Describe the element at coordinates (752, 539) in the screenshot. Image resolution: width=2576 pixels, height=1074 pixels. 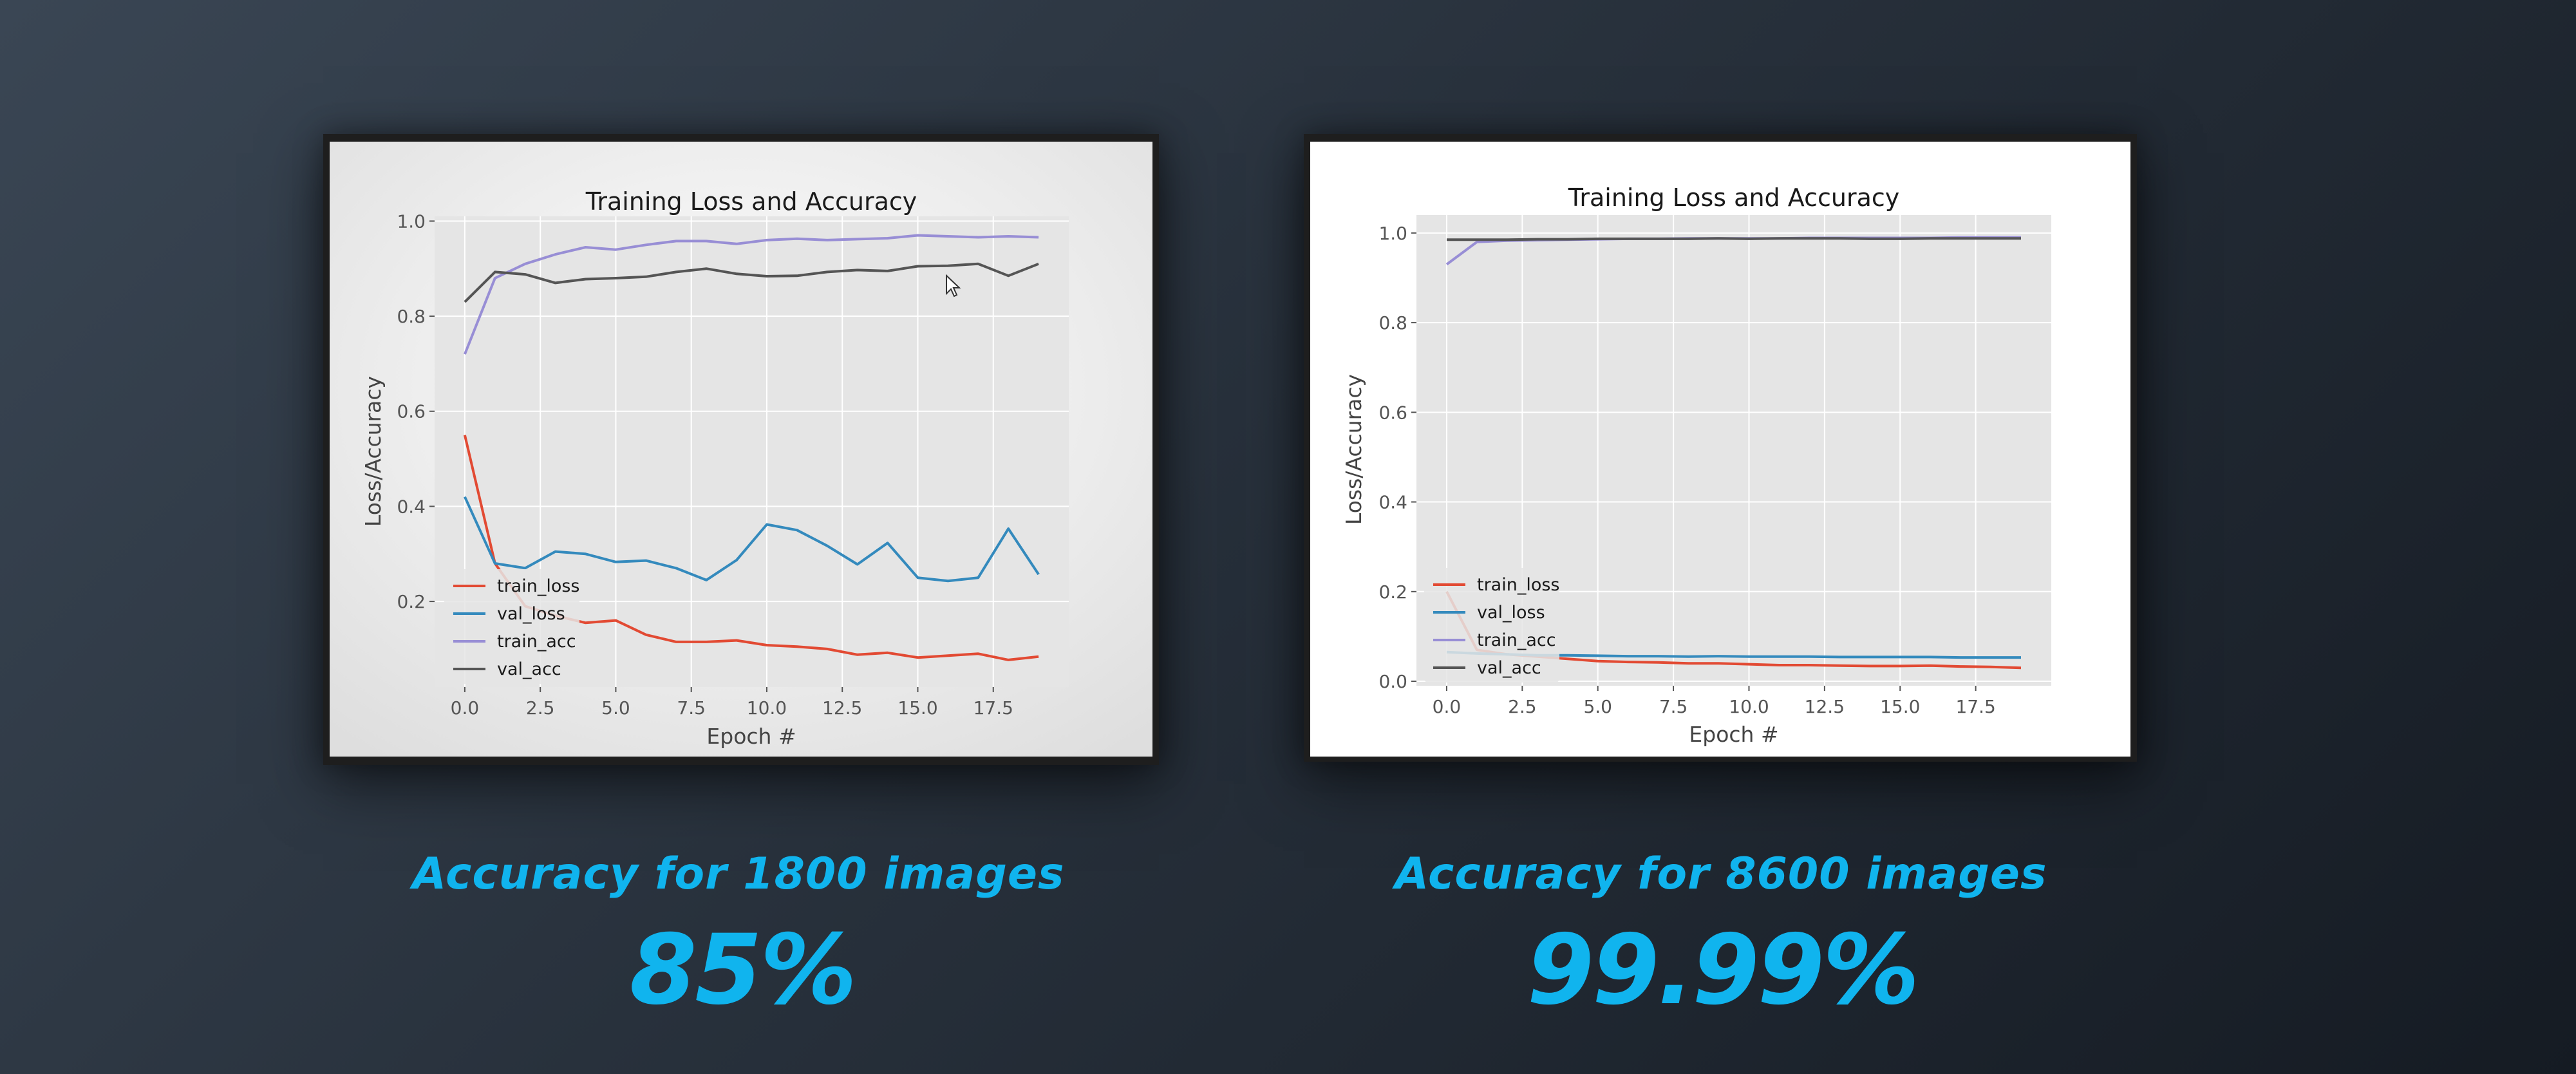
I see `series-line-val_loss` at that location.